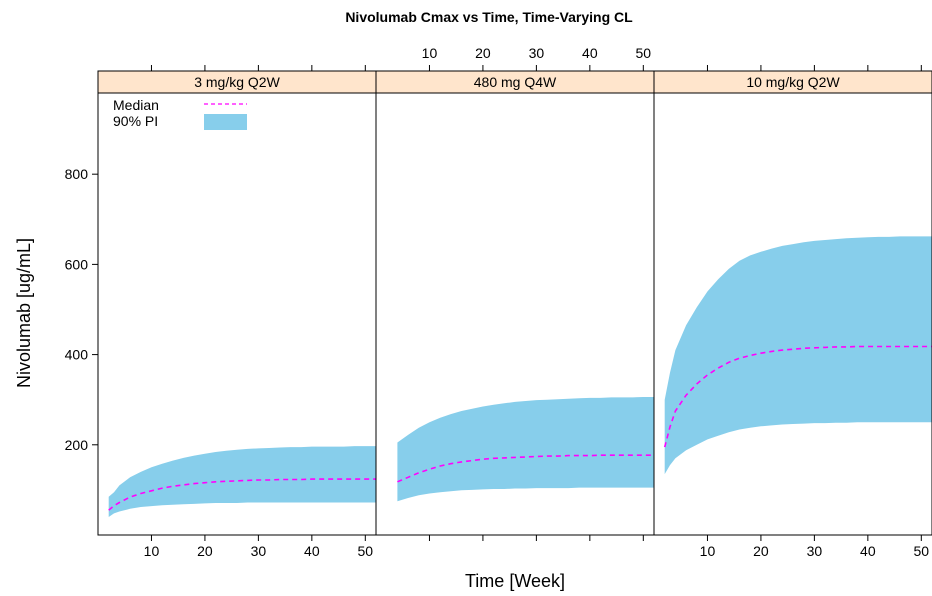 This screenshot has width=932, height=596. I want to click on y-tick-label-400: 400, so click(77, 355).